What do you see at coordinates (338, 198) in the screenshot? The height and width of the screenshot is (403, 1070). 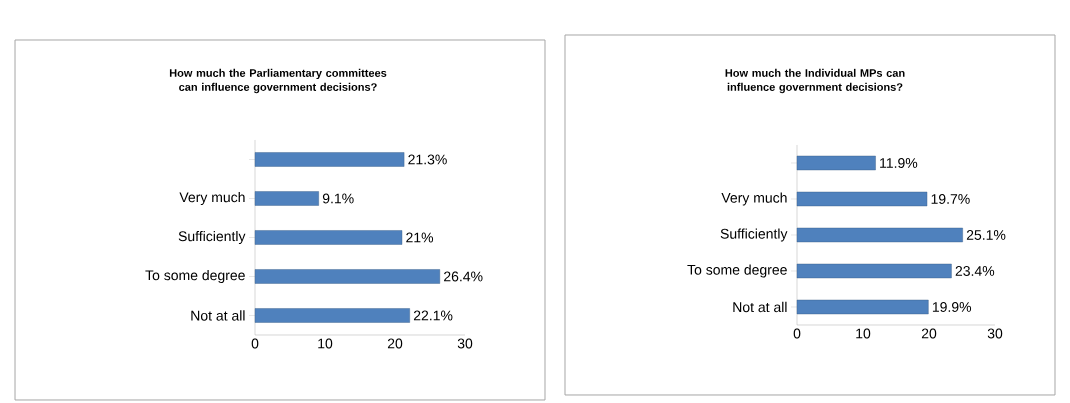 I see `data-label: 9.1%` at bounding box center [338, 198].